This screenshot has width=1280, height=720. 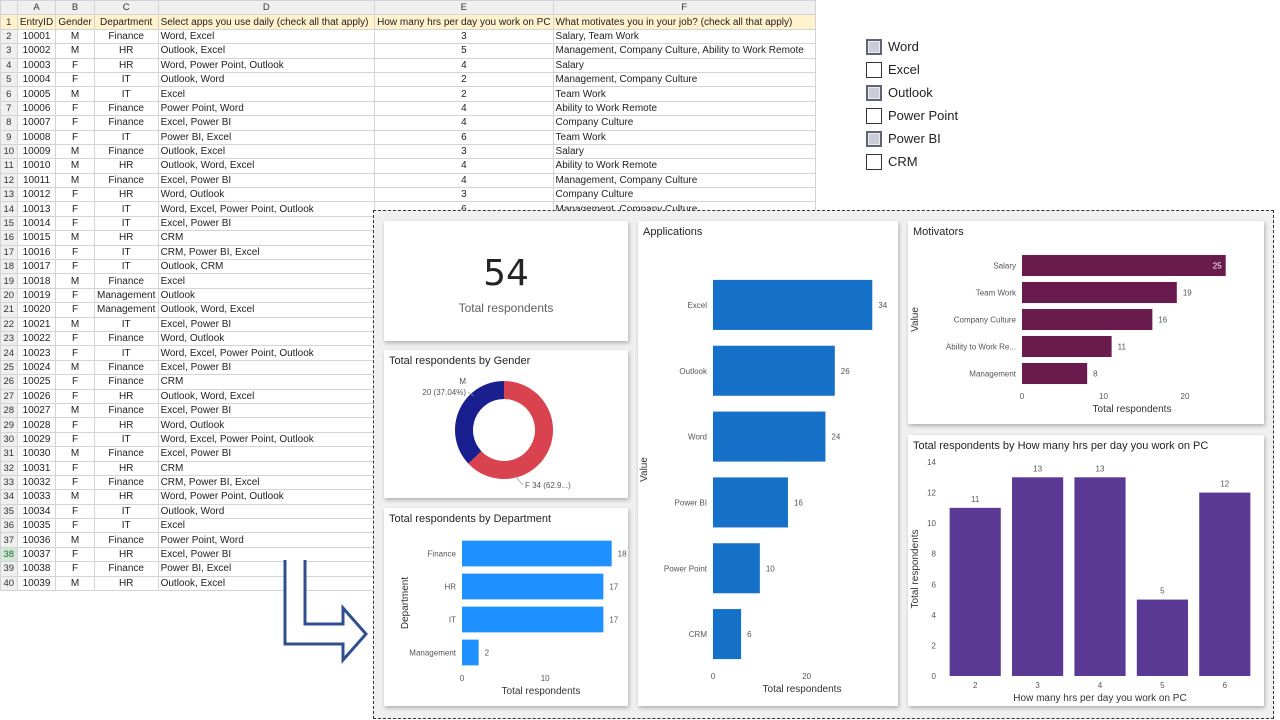 I want to click on row-number: 3, so click(x=9, y=51).